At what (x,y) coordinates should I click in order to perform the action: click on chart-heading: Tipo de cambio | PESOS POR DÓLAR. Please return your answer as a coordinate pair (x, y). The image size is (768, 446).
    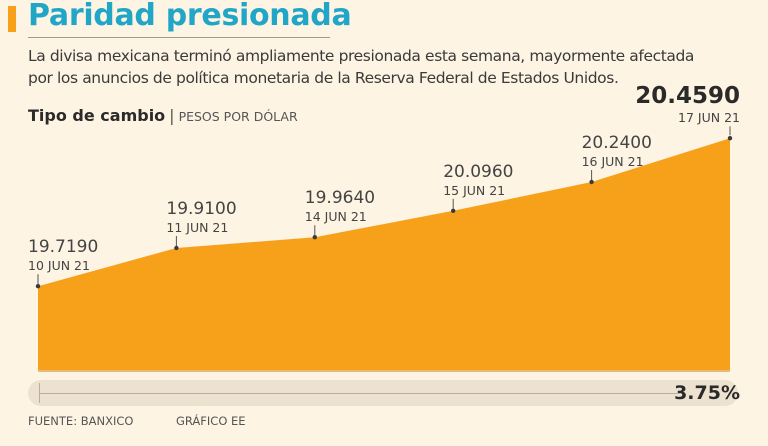
    Looking at the image, I should click on (163, 115).